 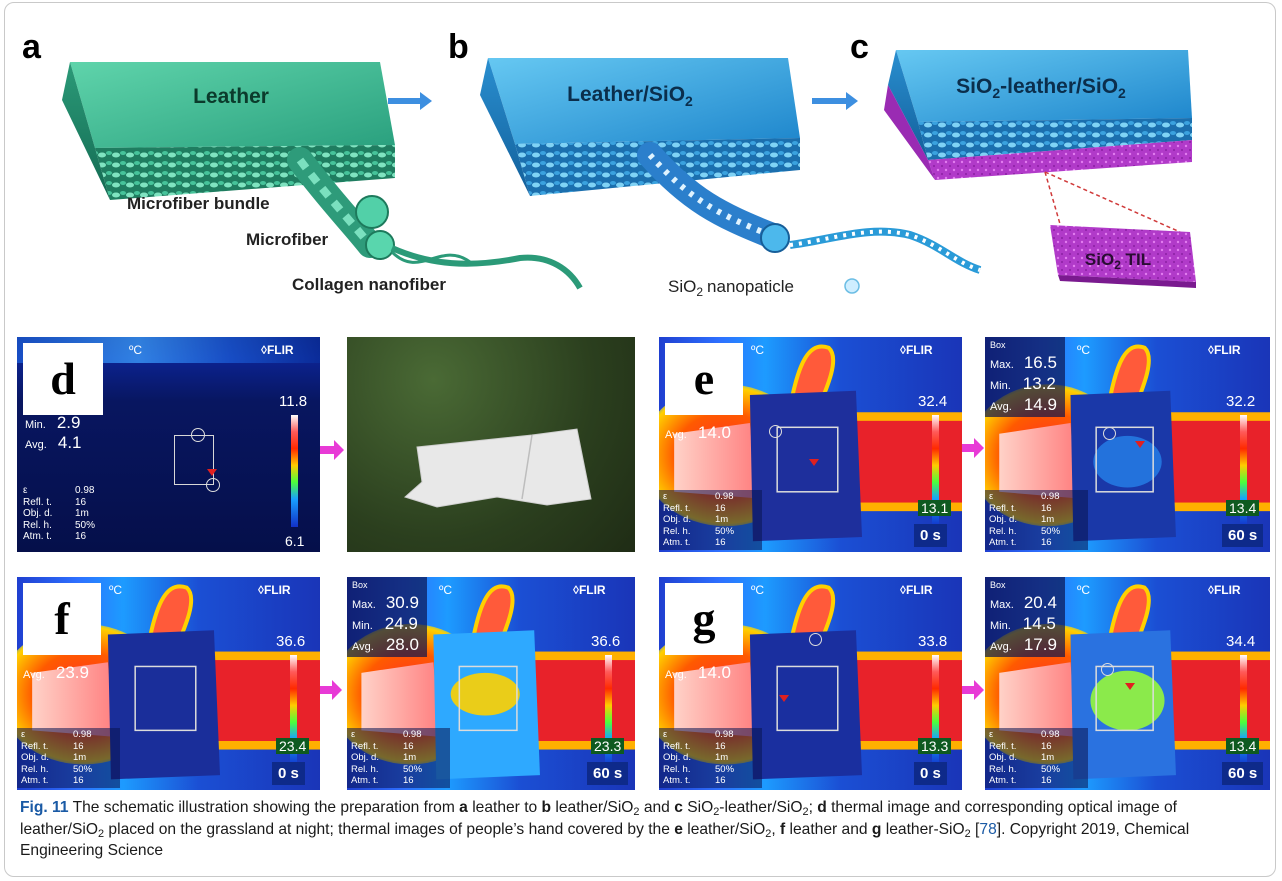 I want to click on collagen-nanofiber, so click(x=486, y=267).